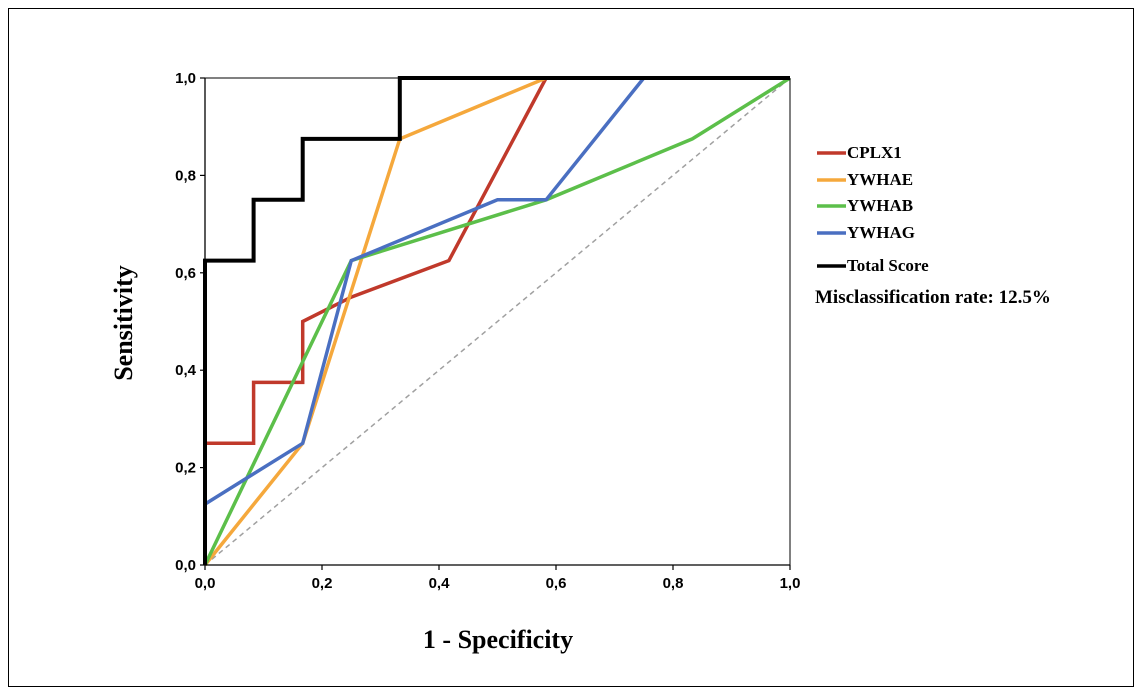 The image size is (1144, 697). I want to click on x-tick-label: 0,2, so click(322, 583).